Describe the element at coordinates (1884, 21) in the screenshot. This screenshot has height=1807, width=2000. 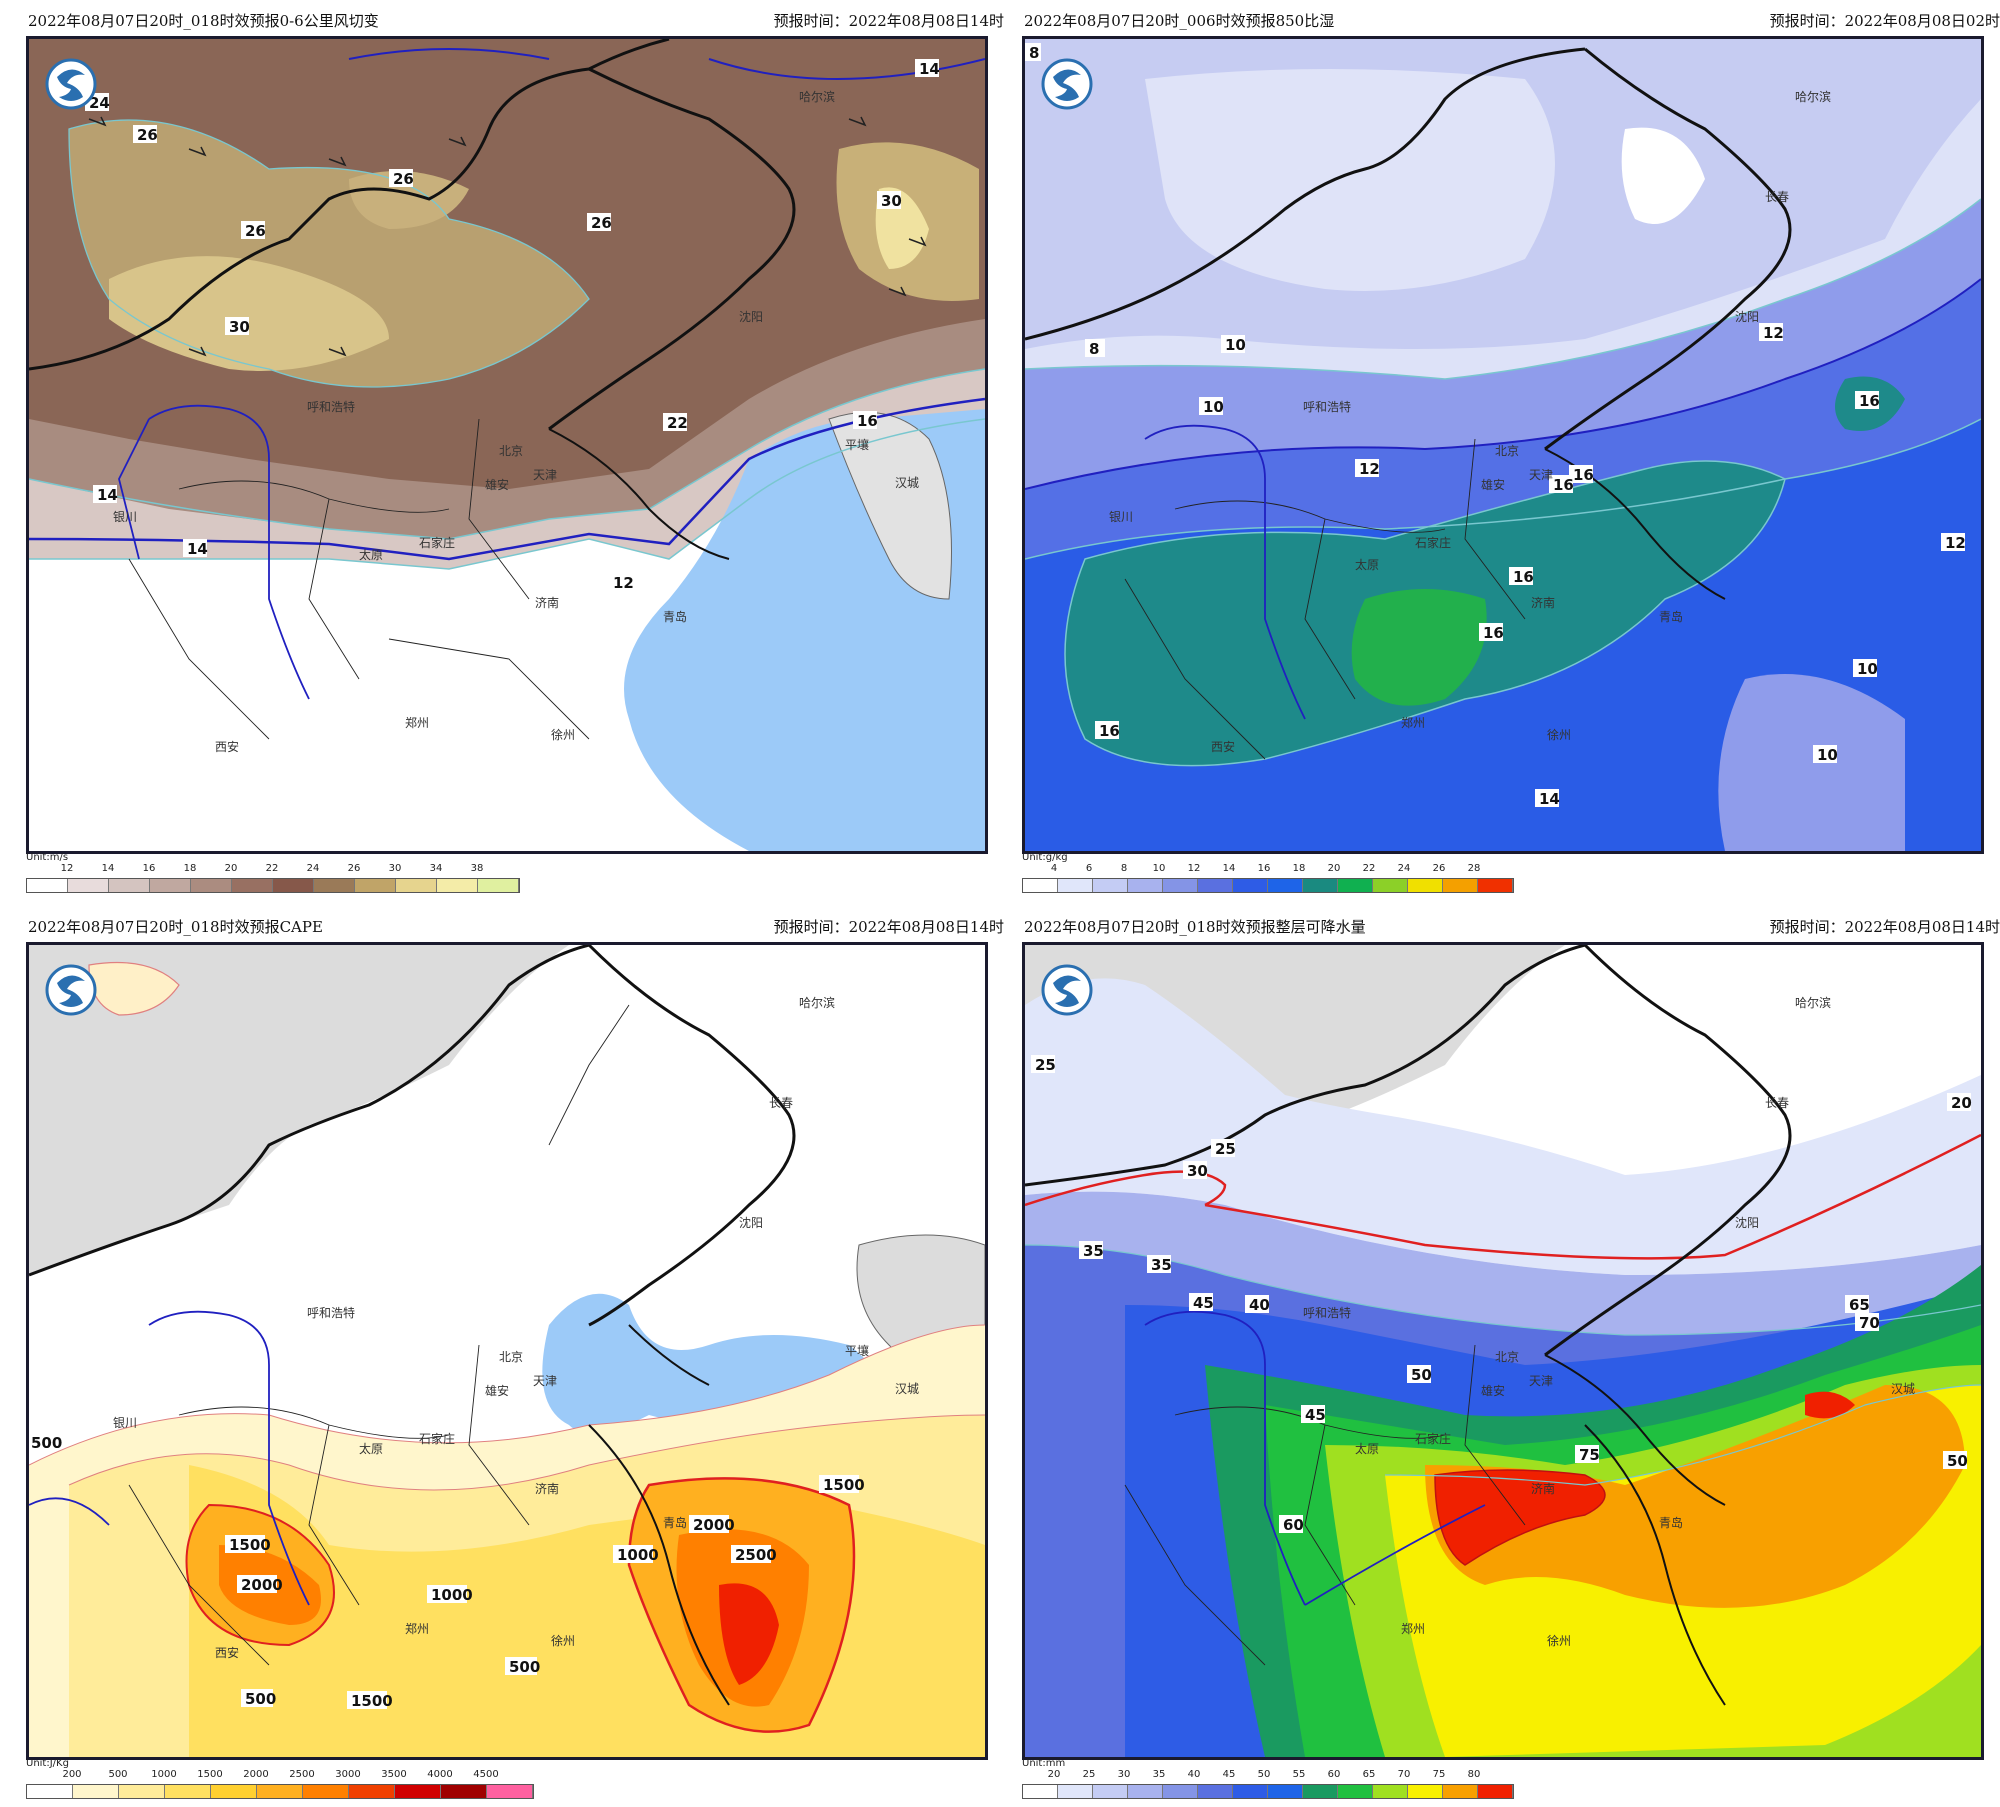
I see `forecast-time: 预报时间：2022年08月08日02时` at that location.